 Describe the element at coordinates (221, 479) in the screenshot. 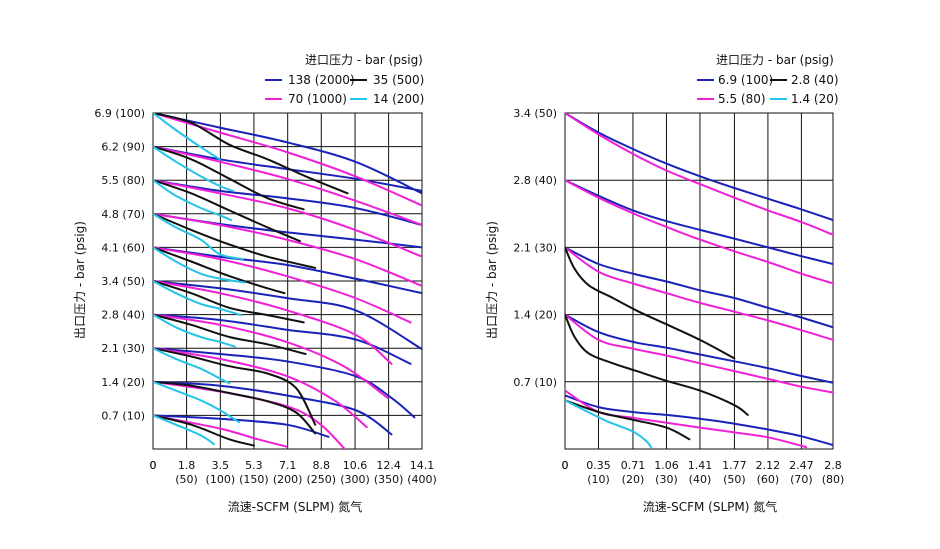

I see `x-tick-sublabel: (100)` at that location.